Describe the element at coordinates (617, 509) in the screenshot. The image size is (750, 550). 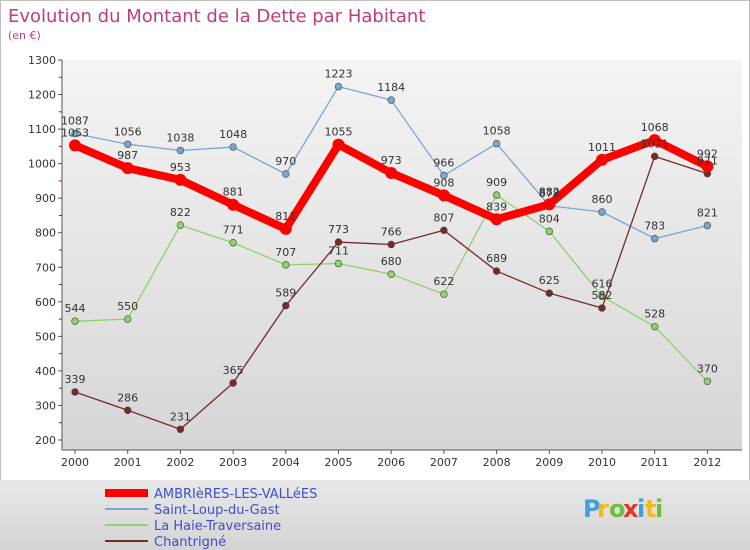
I see `logo-letter: o` at that location.